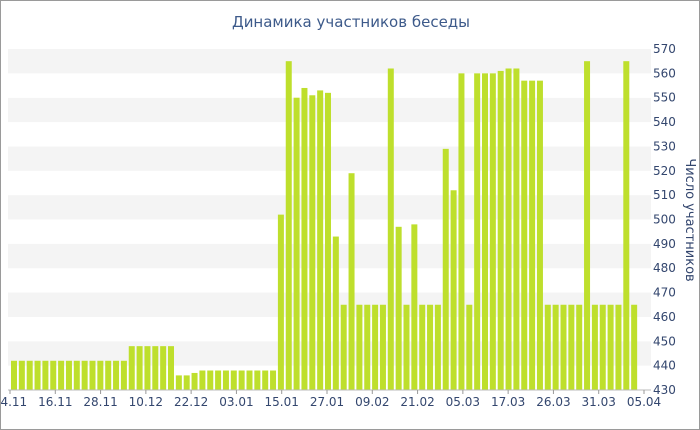 The image size is (700, 430). I want to click on x-tick-label: 22.12, so click(191, 402).